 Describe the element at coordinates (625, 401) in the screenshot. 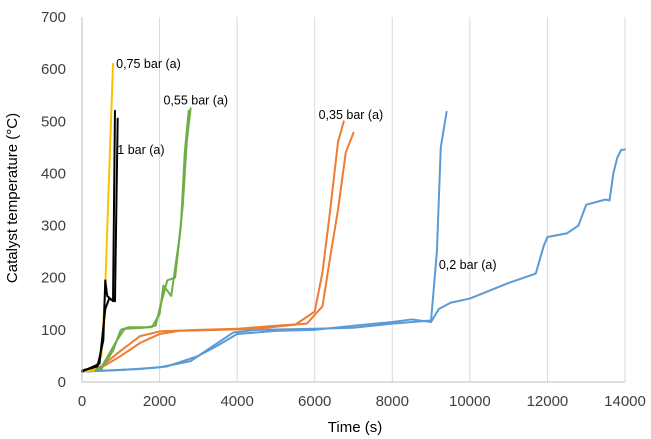

I see `x-tick-label: 14000` at that location.